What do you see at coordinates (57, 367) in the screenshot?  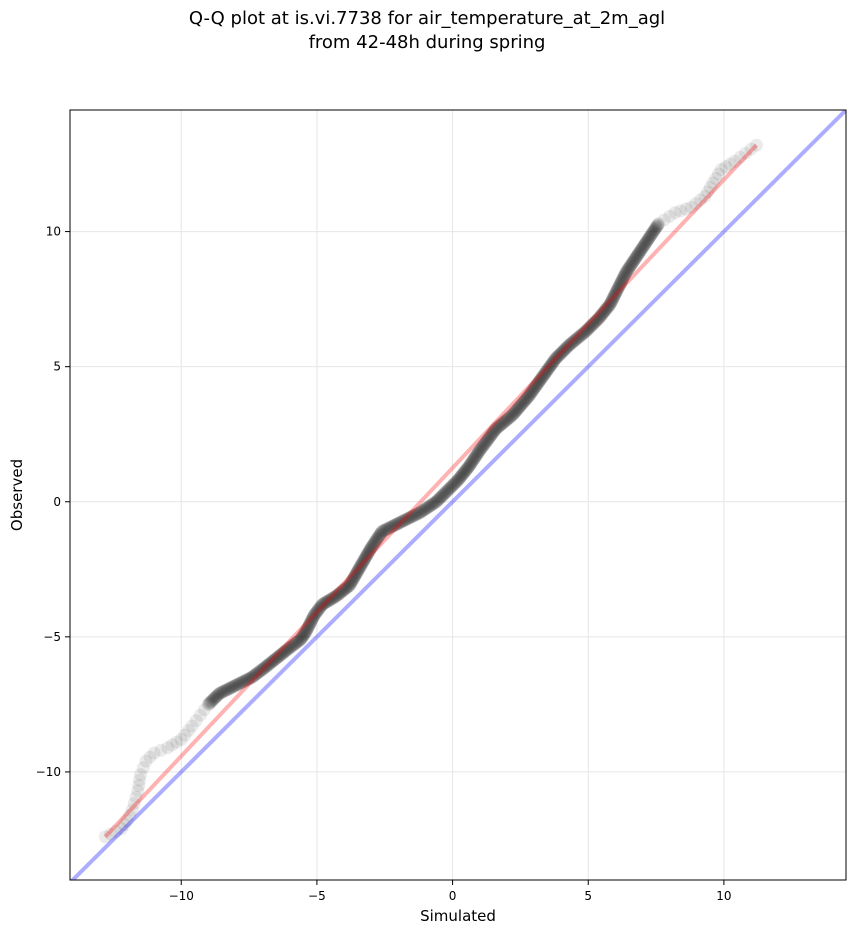 I see `y-tick-label: 5` at bounding box center [57, 367].